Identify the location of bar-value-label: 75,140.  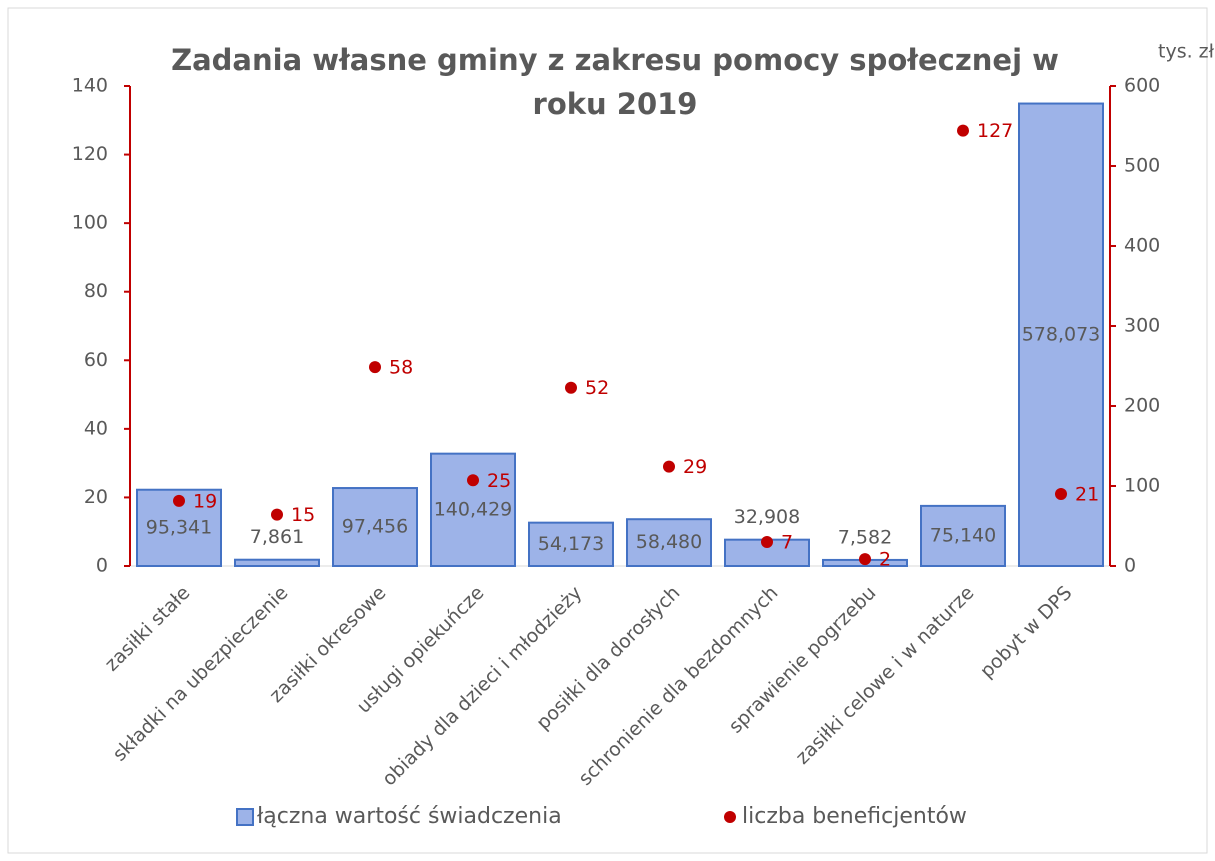
(963, 535).